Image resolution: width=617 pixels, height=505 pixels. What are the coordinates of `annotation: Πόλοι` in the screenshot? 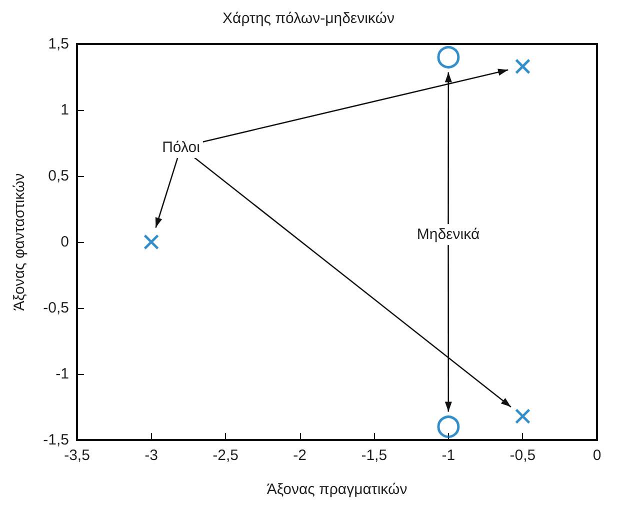 It's located at (181, 147).